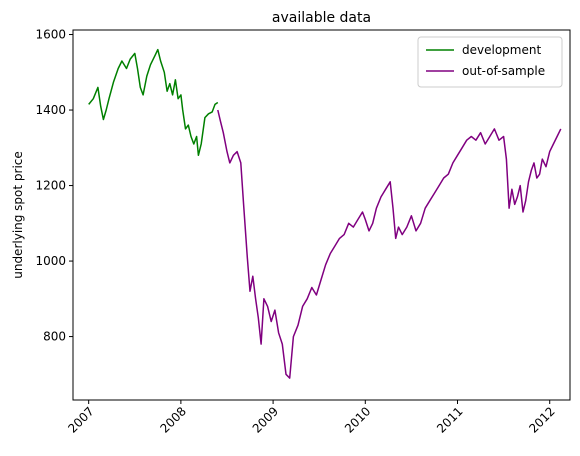  Describe the element at coordinates (501, 50) in the screenshot. I see `legend-label-development: development` at that location.